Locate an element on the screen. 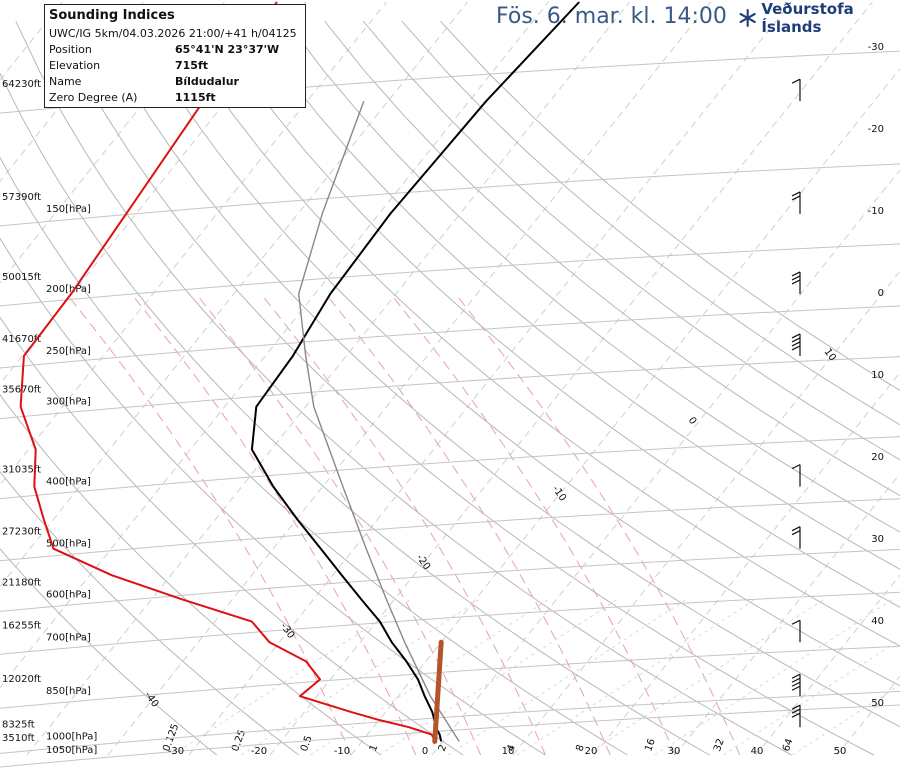 The image size is (900, 768). snowflake-logo-icon is located at coordinates (747, 18).